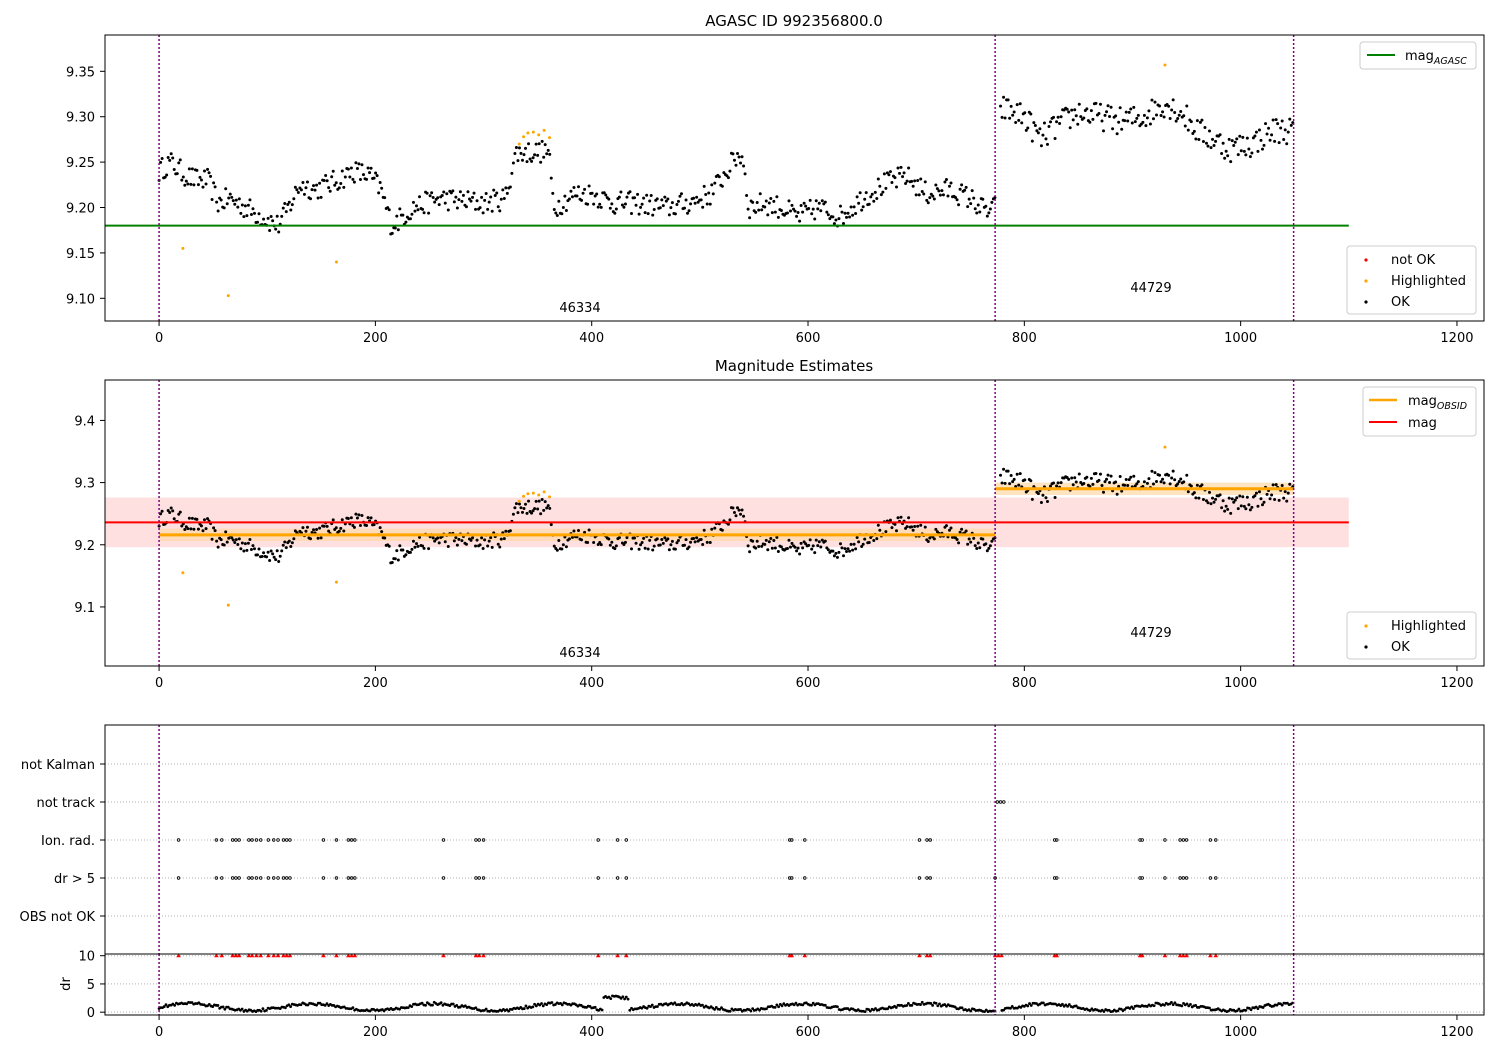 The width and height of the screenshot is (1500, 1050). I want to click on legend-marker-ok, so click(1366, 647).